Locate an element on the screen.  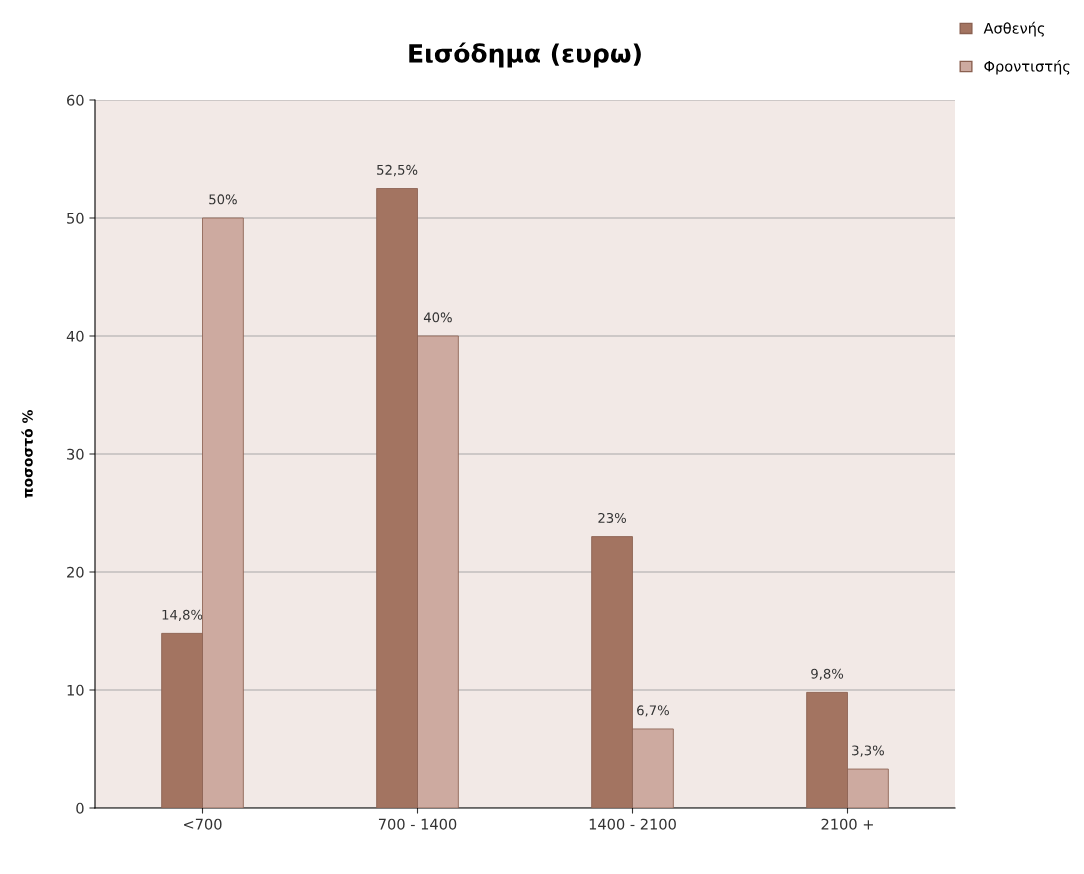
y-tick-label: 10 is located at coordinates (75, 690).